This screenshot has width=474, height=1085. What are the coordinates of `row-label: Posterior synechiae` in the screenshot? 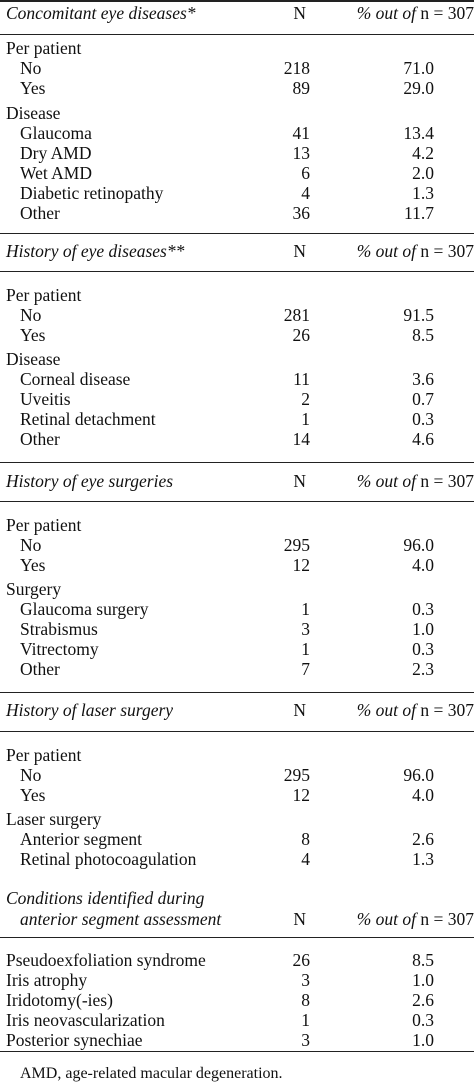 It's located at (74, 1040).